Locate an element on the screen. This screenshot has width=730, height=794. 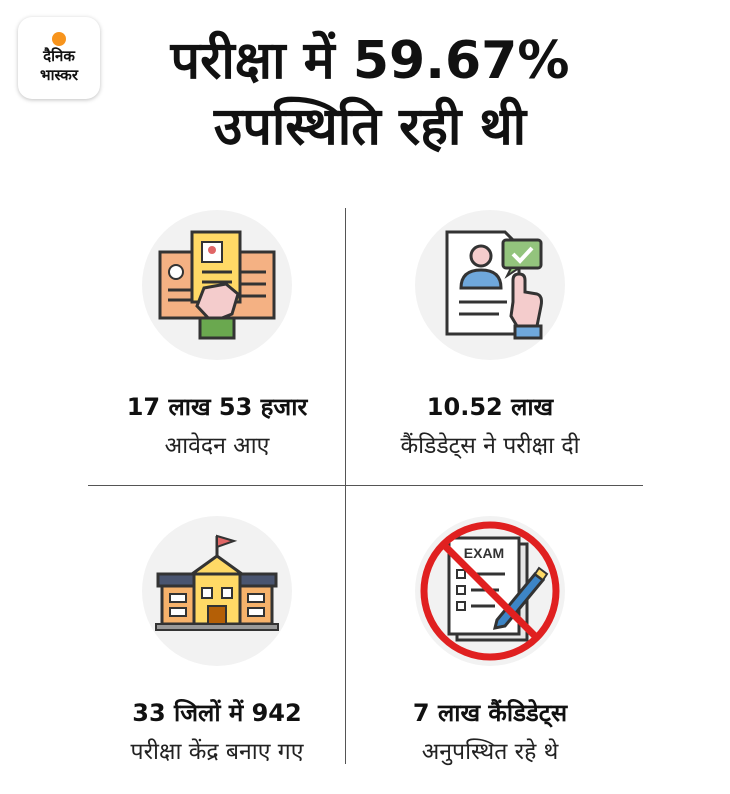
no-exam-icon: EXAM is located at coordinates (490, 591).